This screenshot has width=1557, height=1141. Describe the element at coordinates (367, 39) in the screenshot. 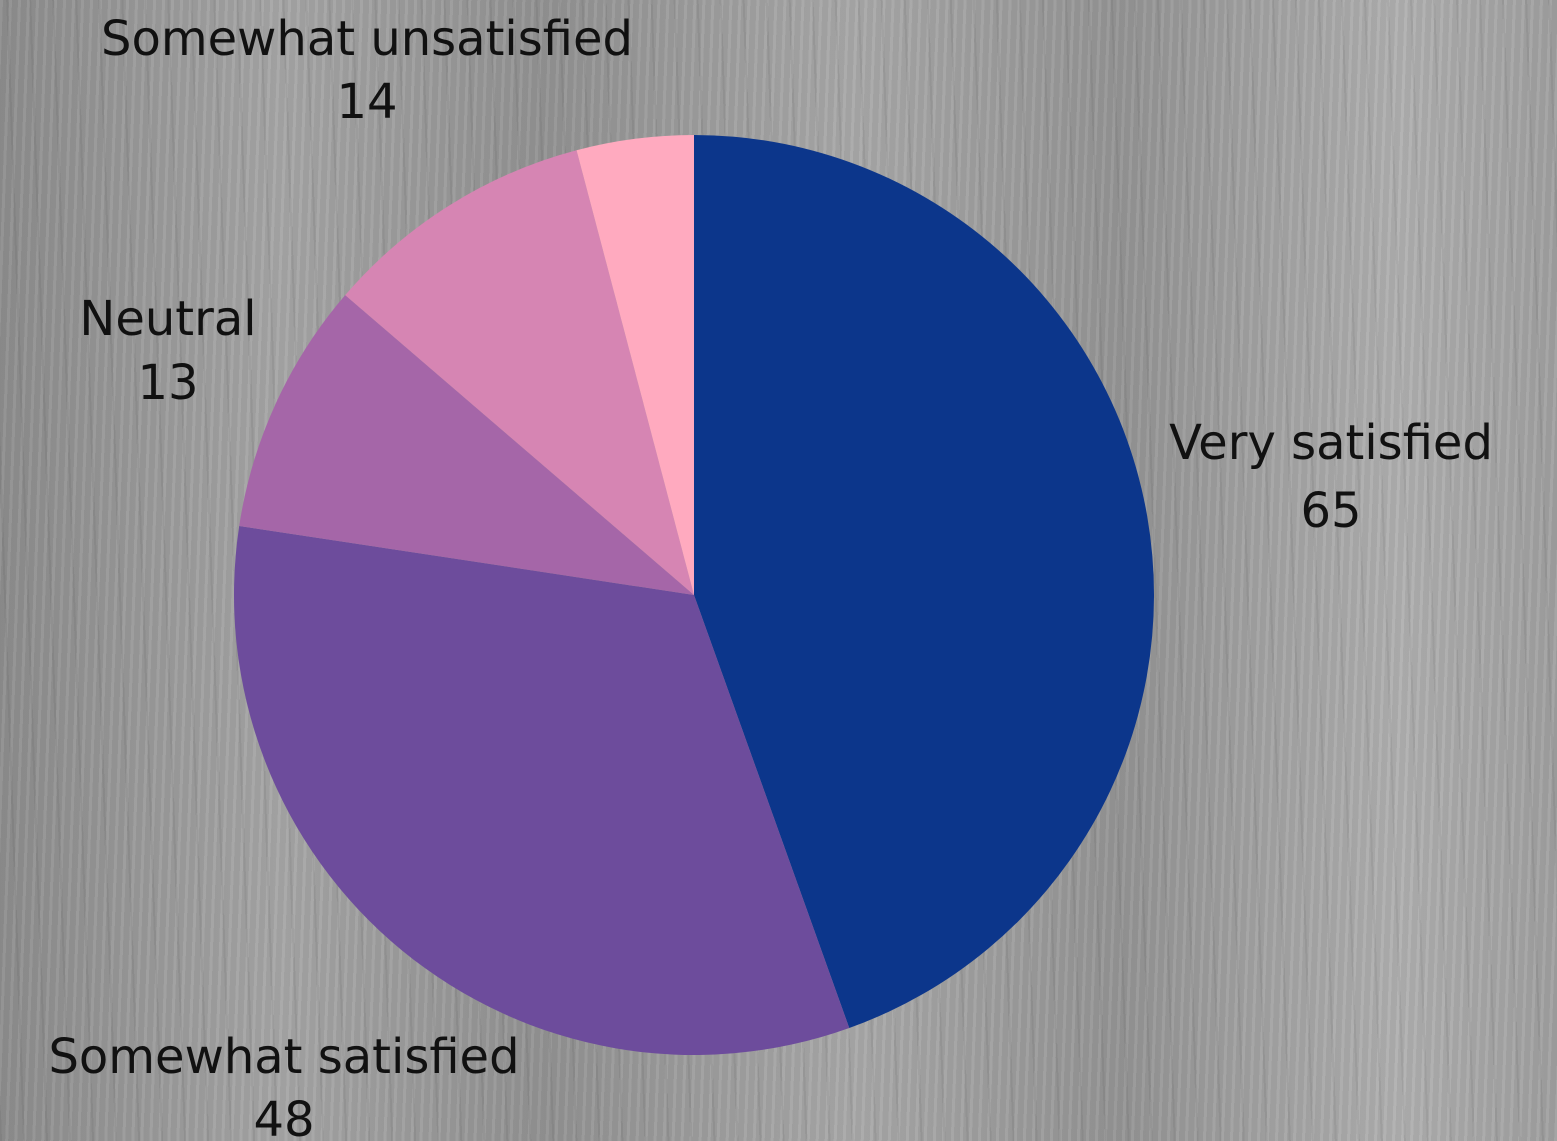

I see `label-somewhat-unsatisfied-name: Somewhat unsatisfied` at that location.